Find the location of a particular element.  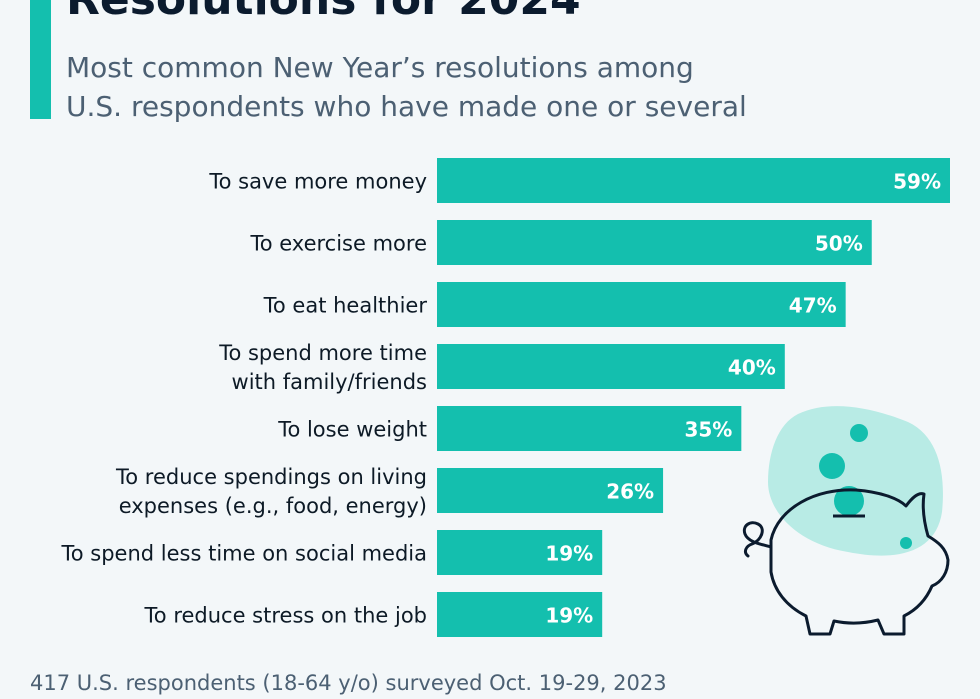

category-label-7: To spend less time on social media is located at coordinates (243, 554).